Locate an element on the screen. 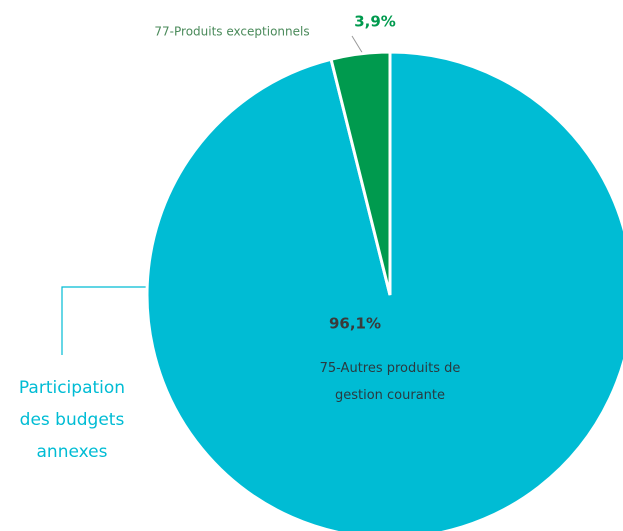  annotation-leader is located at coordinates (104, 320).